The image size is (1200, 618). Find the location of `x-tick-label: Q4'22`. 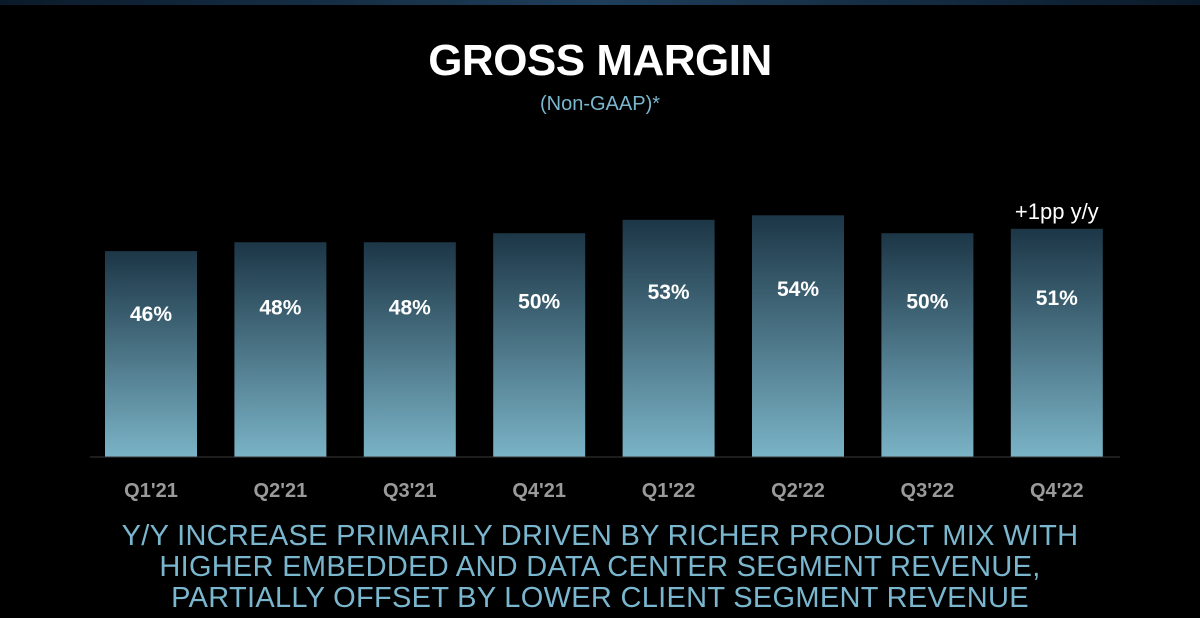

x-tick-label: Q4'22 is located at coordinates (1057, 491).